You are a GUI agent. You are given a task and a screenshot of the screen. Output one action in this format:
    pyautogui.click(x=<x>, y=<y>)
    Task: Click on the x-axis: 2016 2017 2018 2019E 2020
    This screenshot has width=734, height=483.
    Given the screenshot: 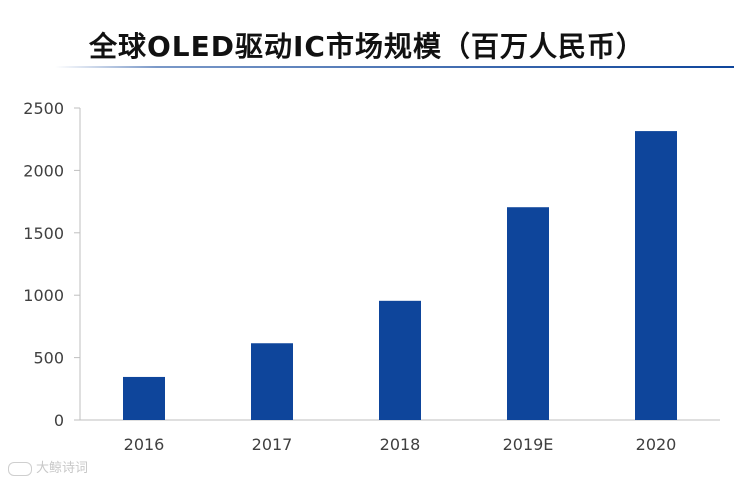 What is the action you would take?
    pyautogui.click(x=400, y=436)
    